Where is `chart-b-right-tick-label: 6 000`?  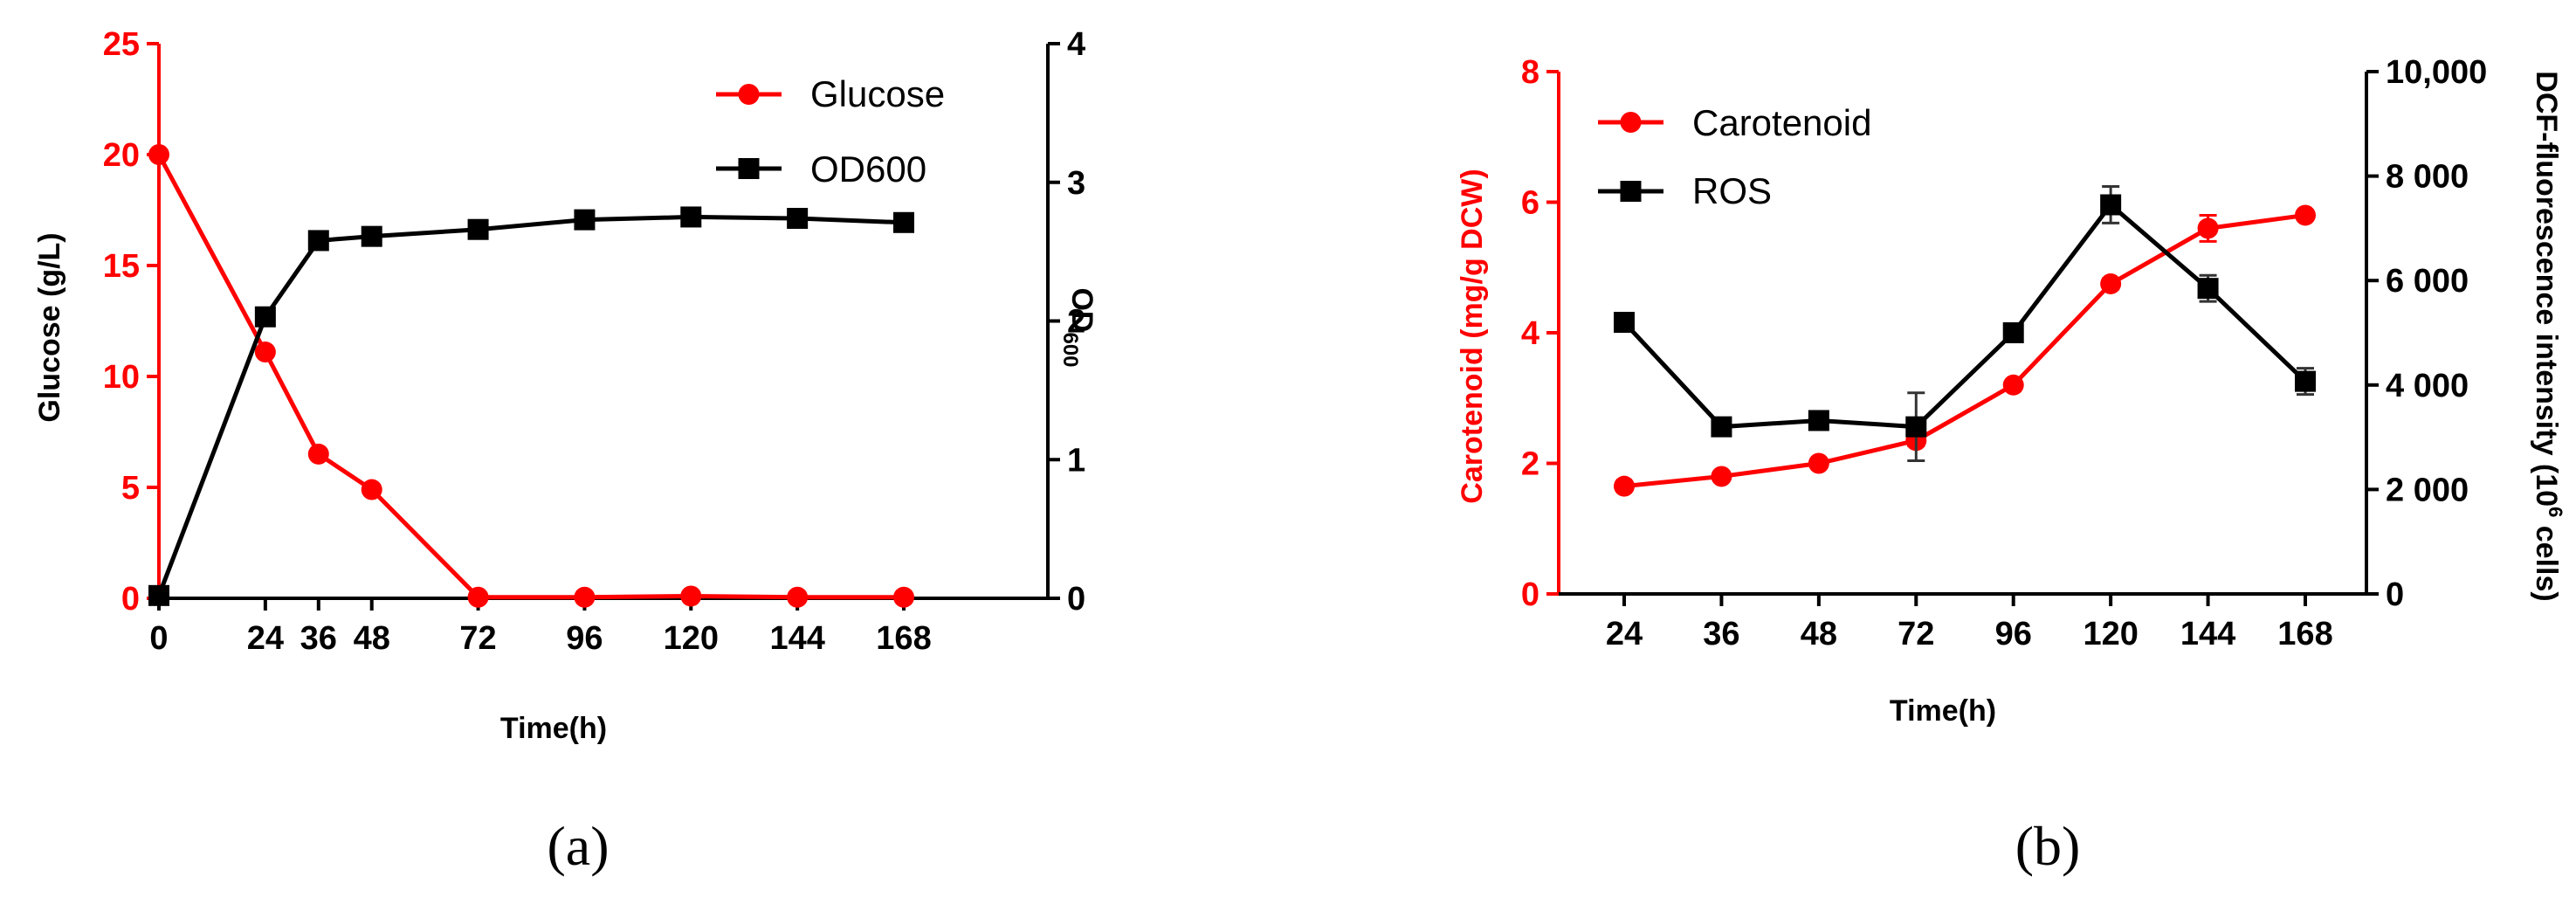
chart-b-right-tick-label: 6 000 is located at coordinates (2427, 282).